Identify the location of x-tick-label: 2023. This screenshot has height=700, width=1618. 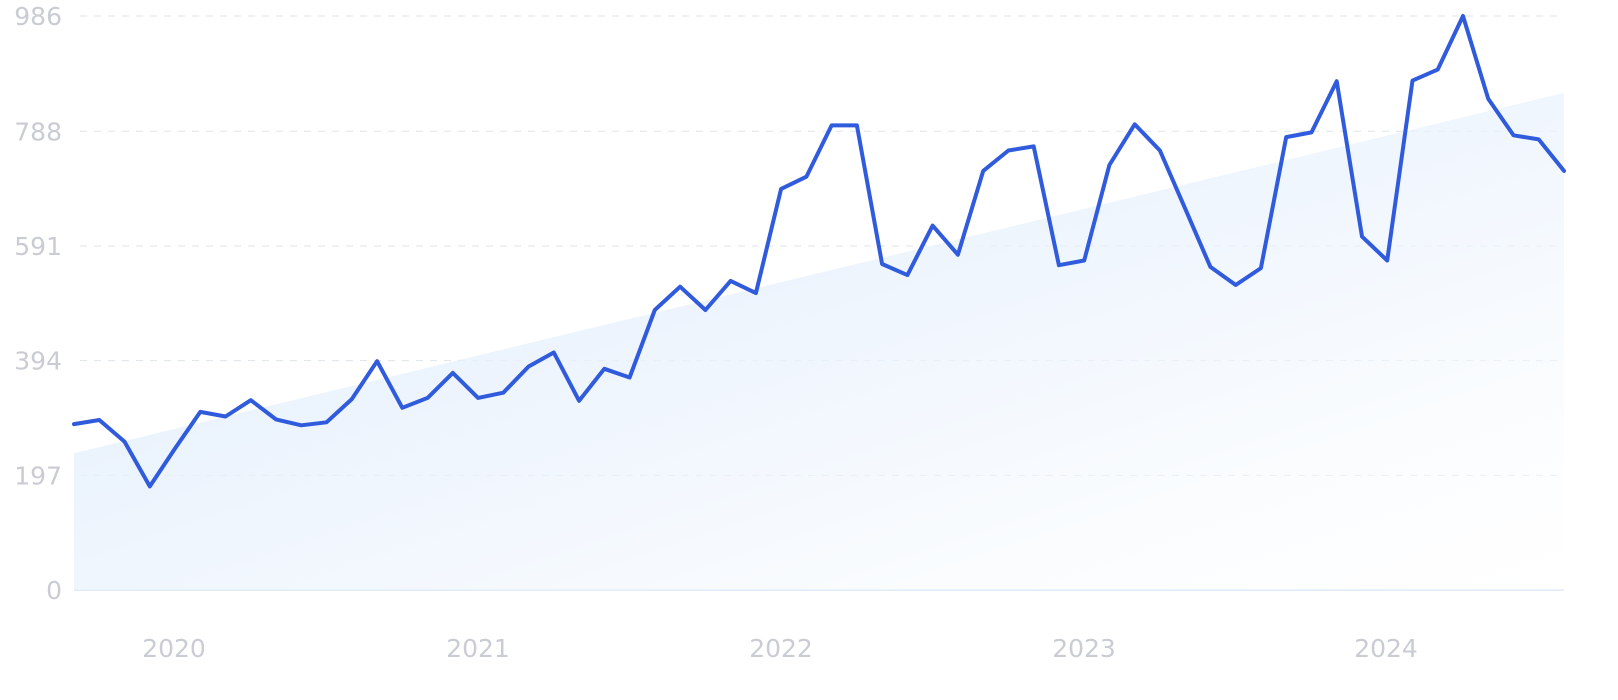
(1084, 648).